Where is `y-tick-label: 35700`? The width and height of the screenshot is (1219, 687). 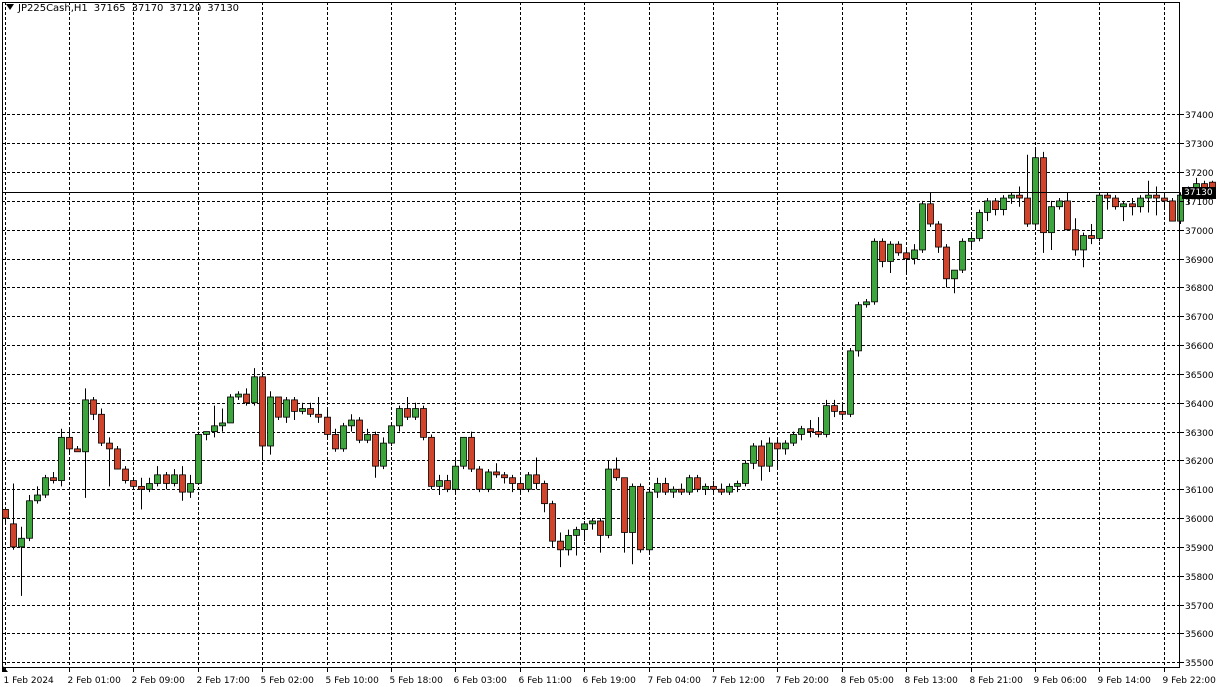 y-tick-label: 35700 is located at coordinates (1199, 607).